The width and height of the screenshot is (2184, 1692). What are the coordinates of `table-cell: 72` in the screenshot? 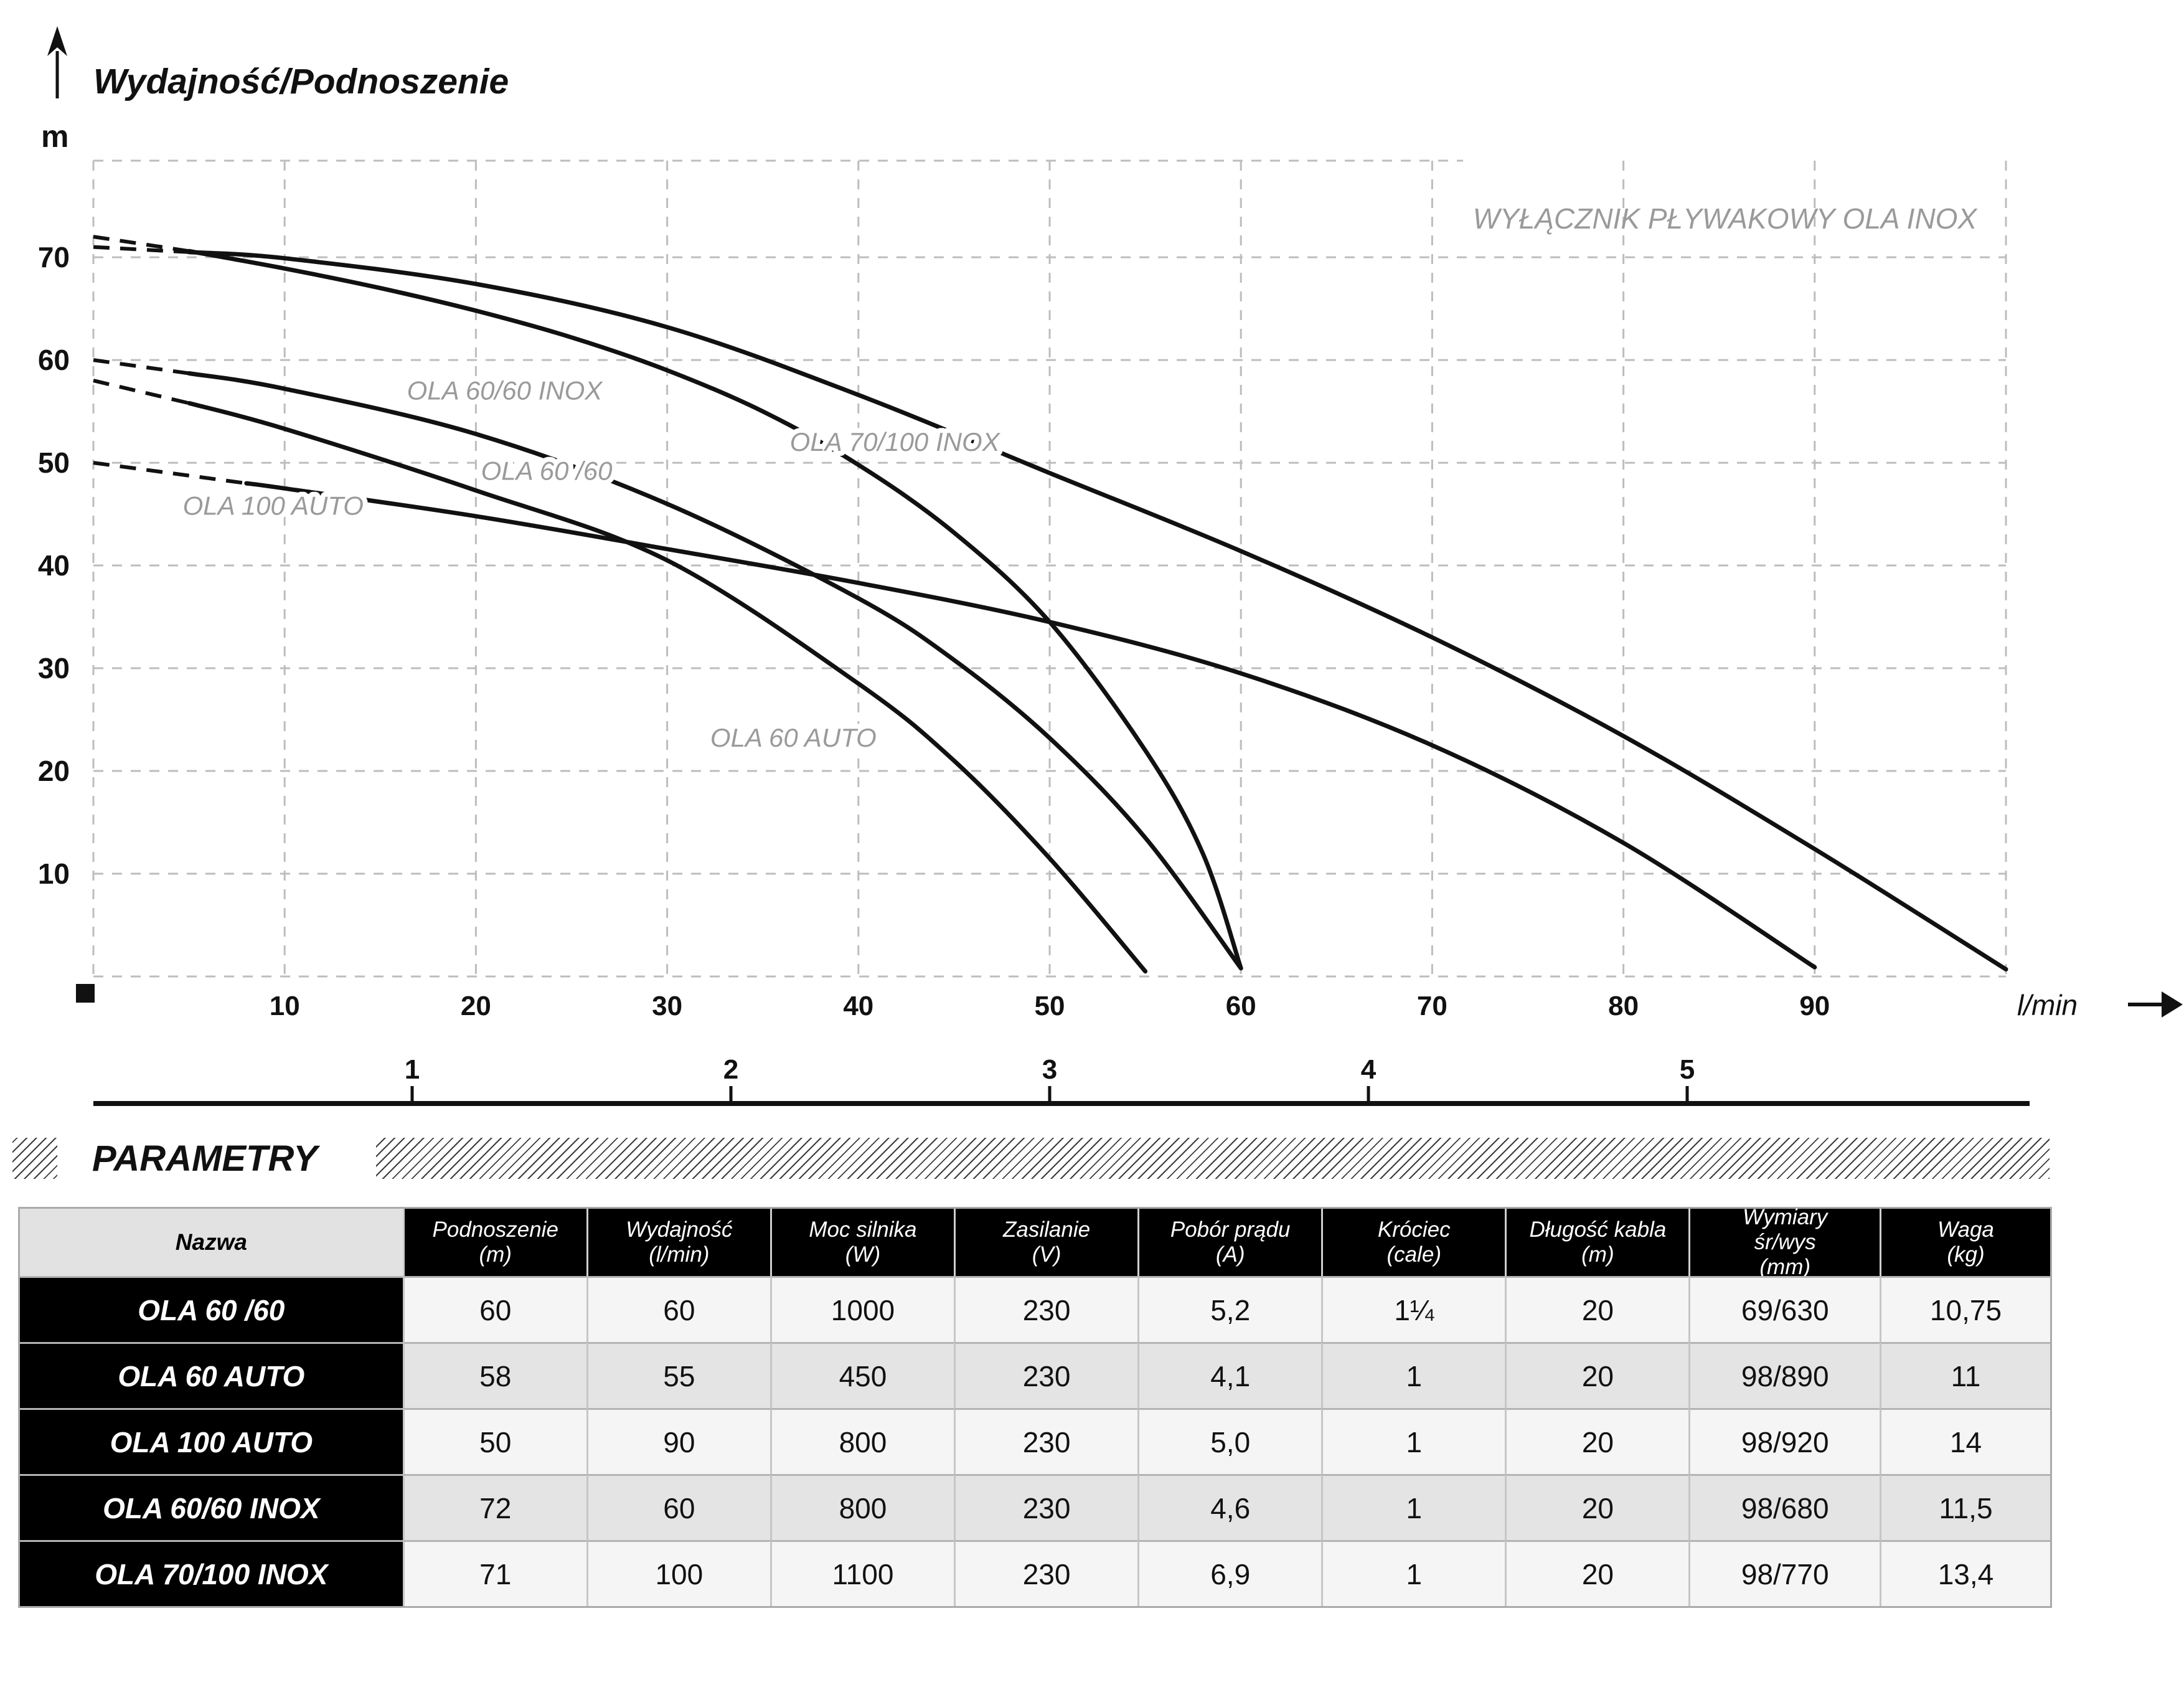 It's located at (494, 1507).